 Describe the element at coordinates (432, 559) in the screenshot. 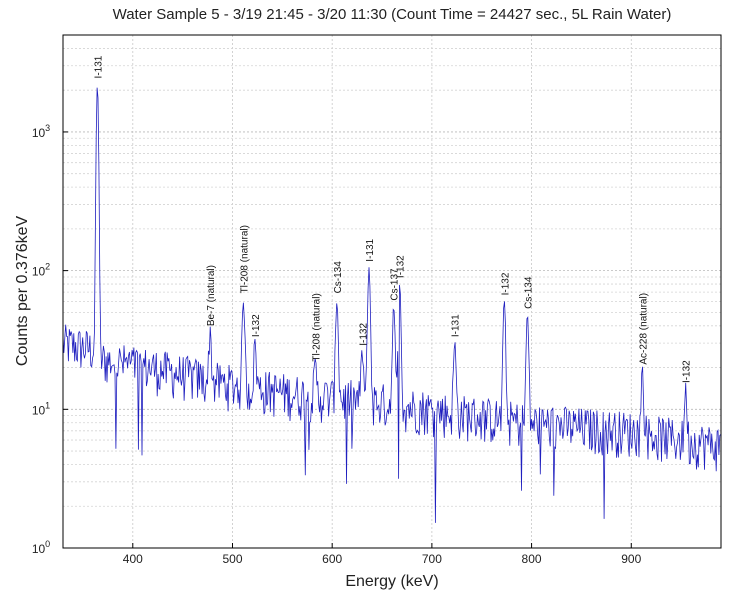

I see `x-tick-label: 700` at that location.